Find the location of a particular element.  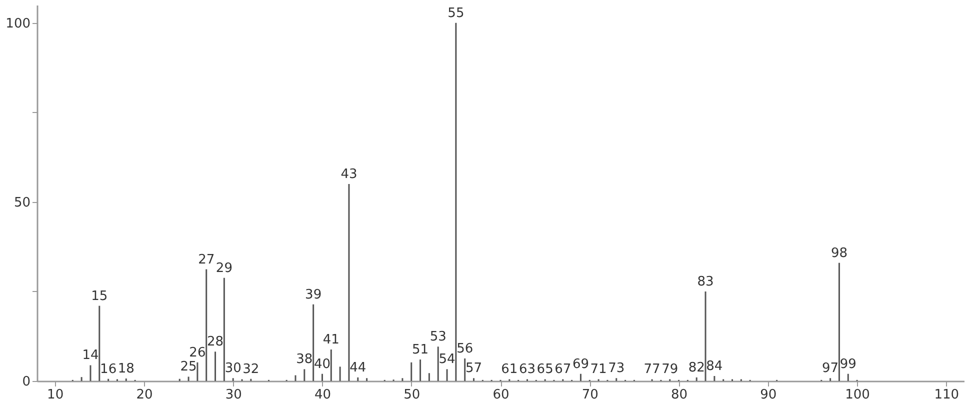

x-tick-label: 60 is located at coordinates (501, 395).